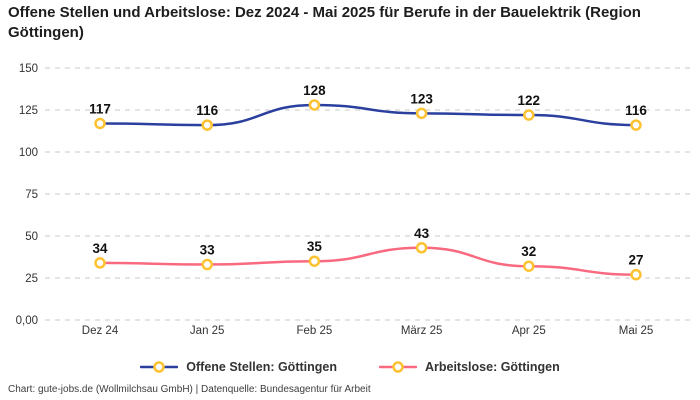 The height and width of the screenshot is (400, 700). I want to click on data-point-label: 123, so click(421, 98).